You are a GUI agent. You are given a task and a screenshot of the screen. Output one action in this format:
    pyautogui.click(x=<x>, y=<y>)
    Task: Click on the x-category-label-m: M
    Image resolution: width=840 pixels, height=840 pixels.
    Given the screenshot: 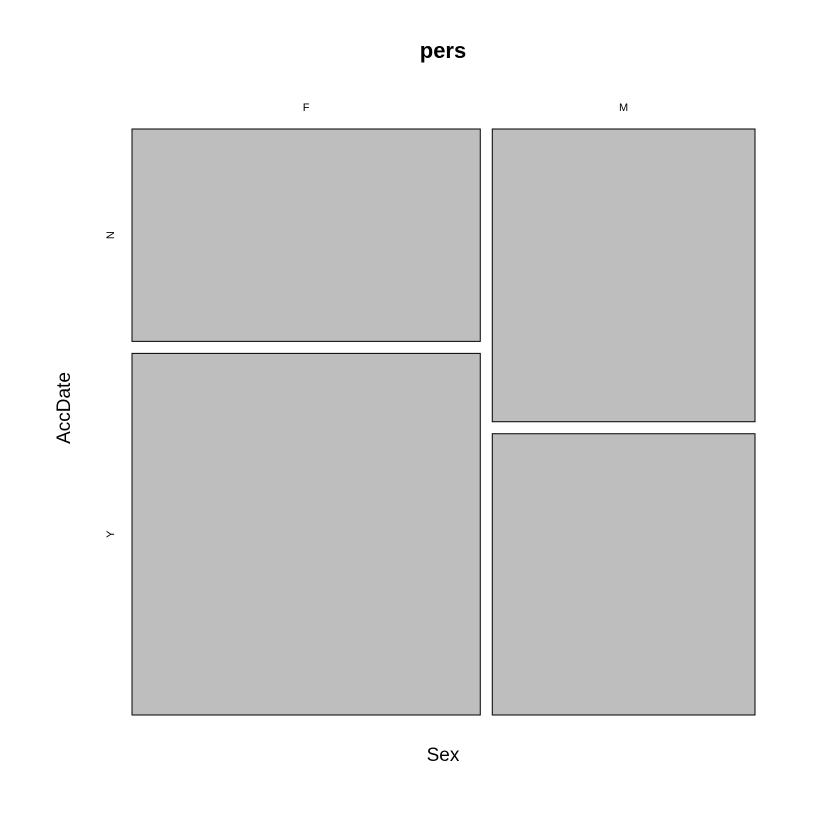 What is the action you would take?
    pyautogui.click(x=623, y=108)
    